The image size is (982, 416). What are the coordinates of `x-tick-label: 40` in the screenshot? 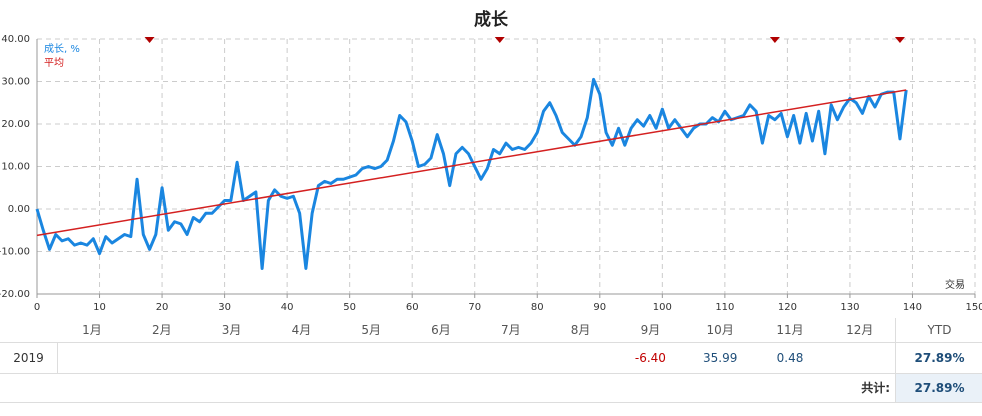 It's located at (287, 307).